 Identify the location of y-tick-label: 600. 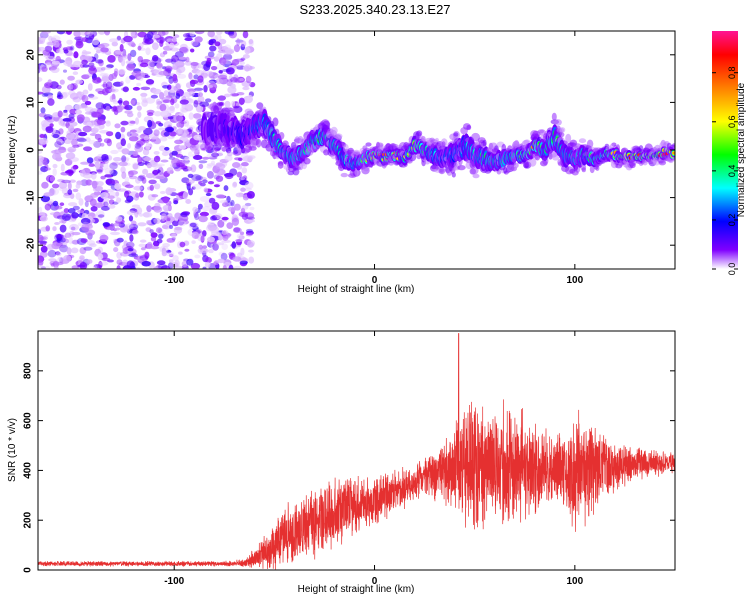
(28, 420).